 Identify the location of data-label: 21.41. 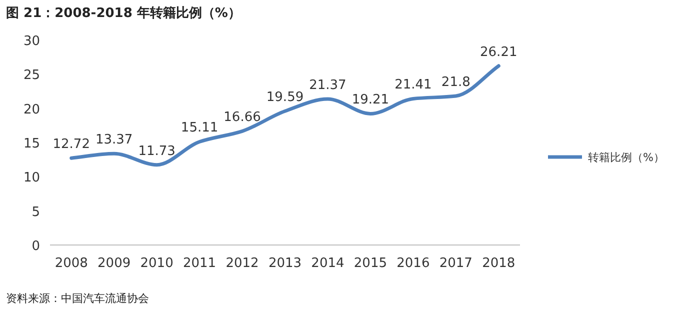
(413, 85).